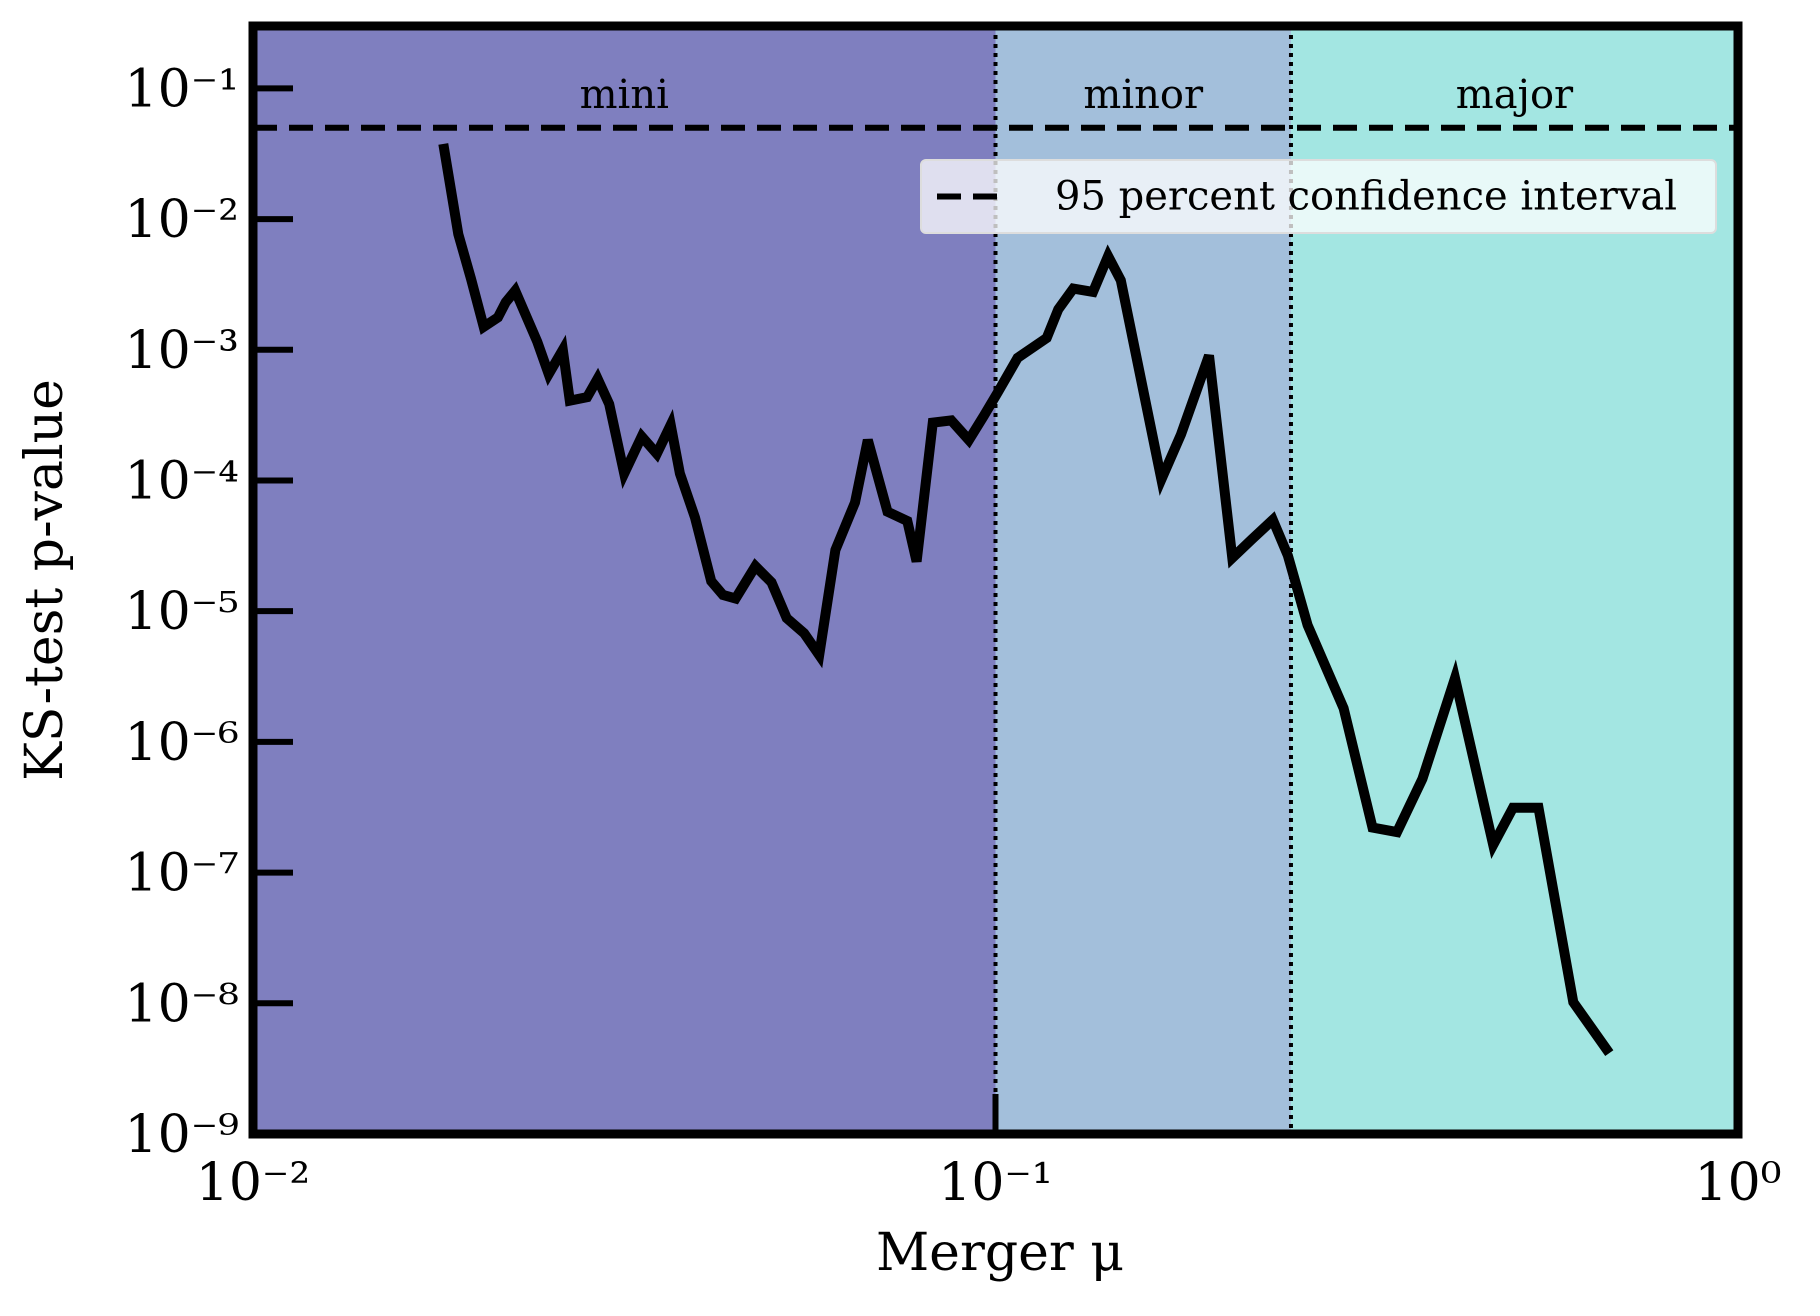 The width and height of the screenshot is (1820, 1316). I want to click on y-tick-label: 10⁻⁷, so click(182, 874).